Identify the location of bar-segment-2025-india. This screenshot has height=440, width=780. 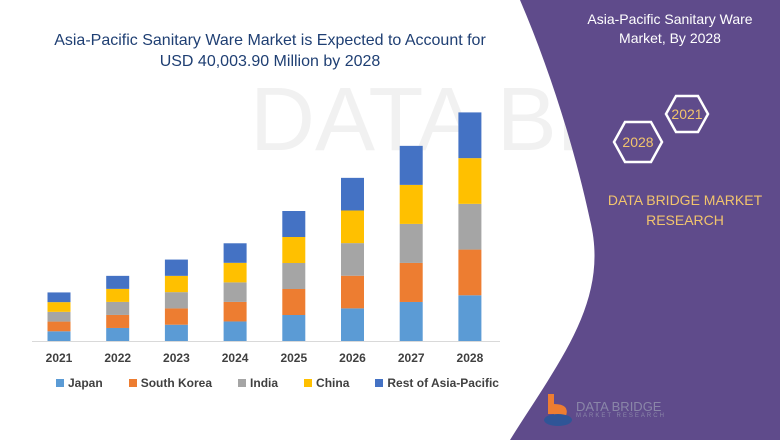
(294, 276).